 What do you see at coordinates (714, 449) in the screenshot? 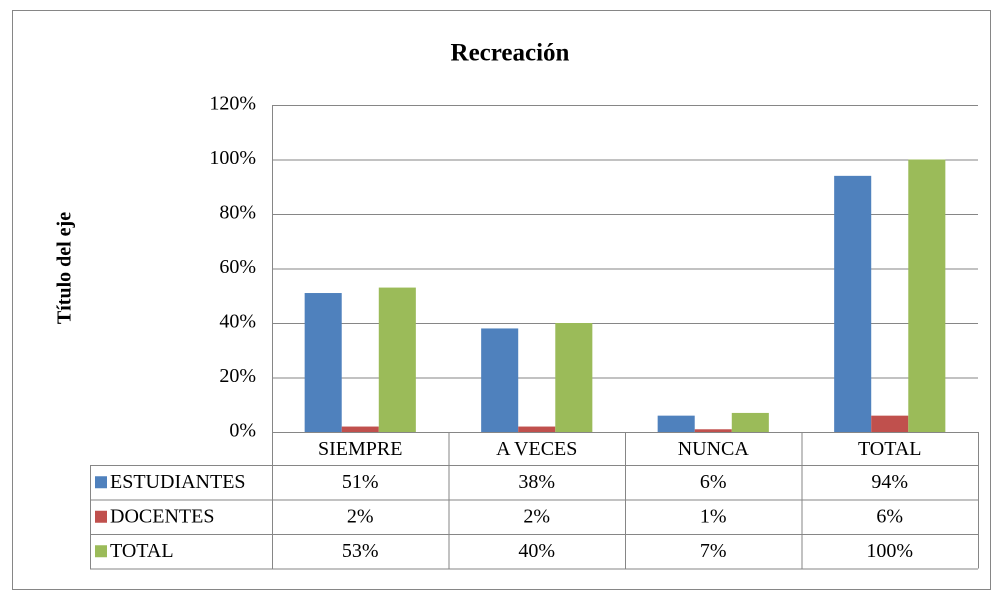
I see `x-tick-label: NUNCA` at bounding box center [714, 449].